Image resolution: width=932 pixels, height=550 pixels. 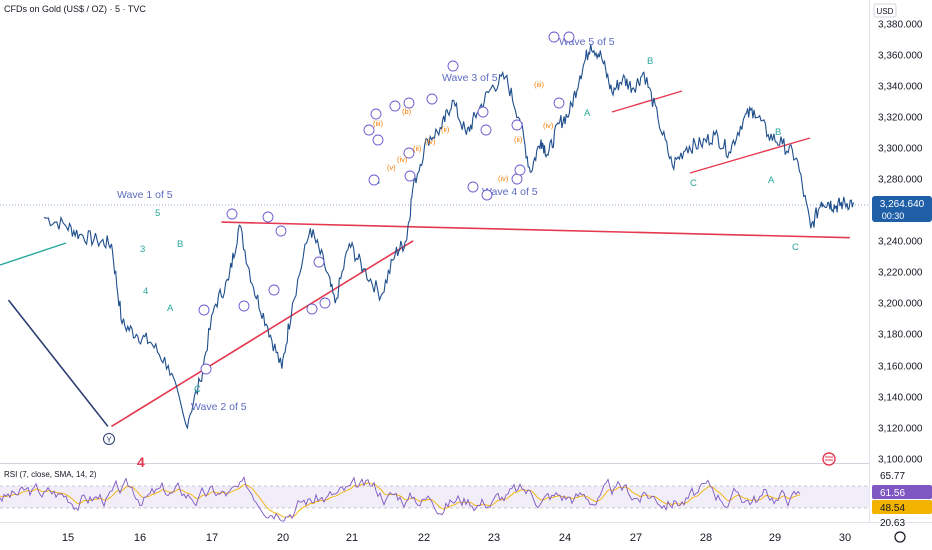 I want to click on sub-iv4: (iv), so click(x=548, y=125).